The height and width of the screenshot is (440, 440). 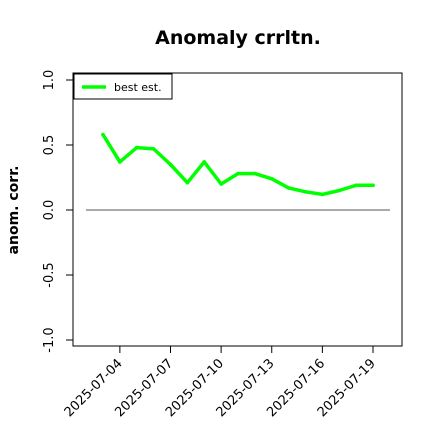 I want to click on y-tick-label: 1.0, so click(x=49, y=80).